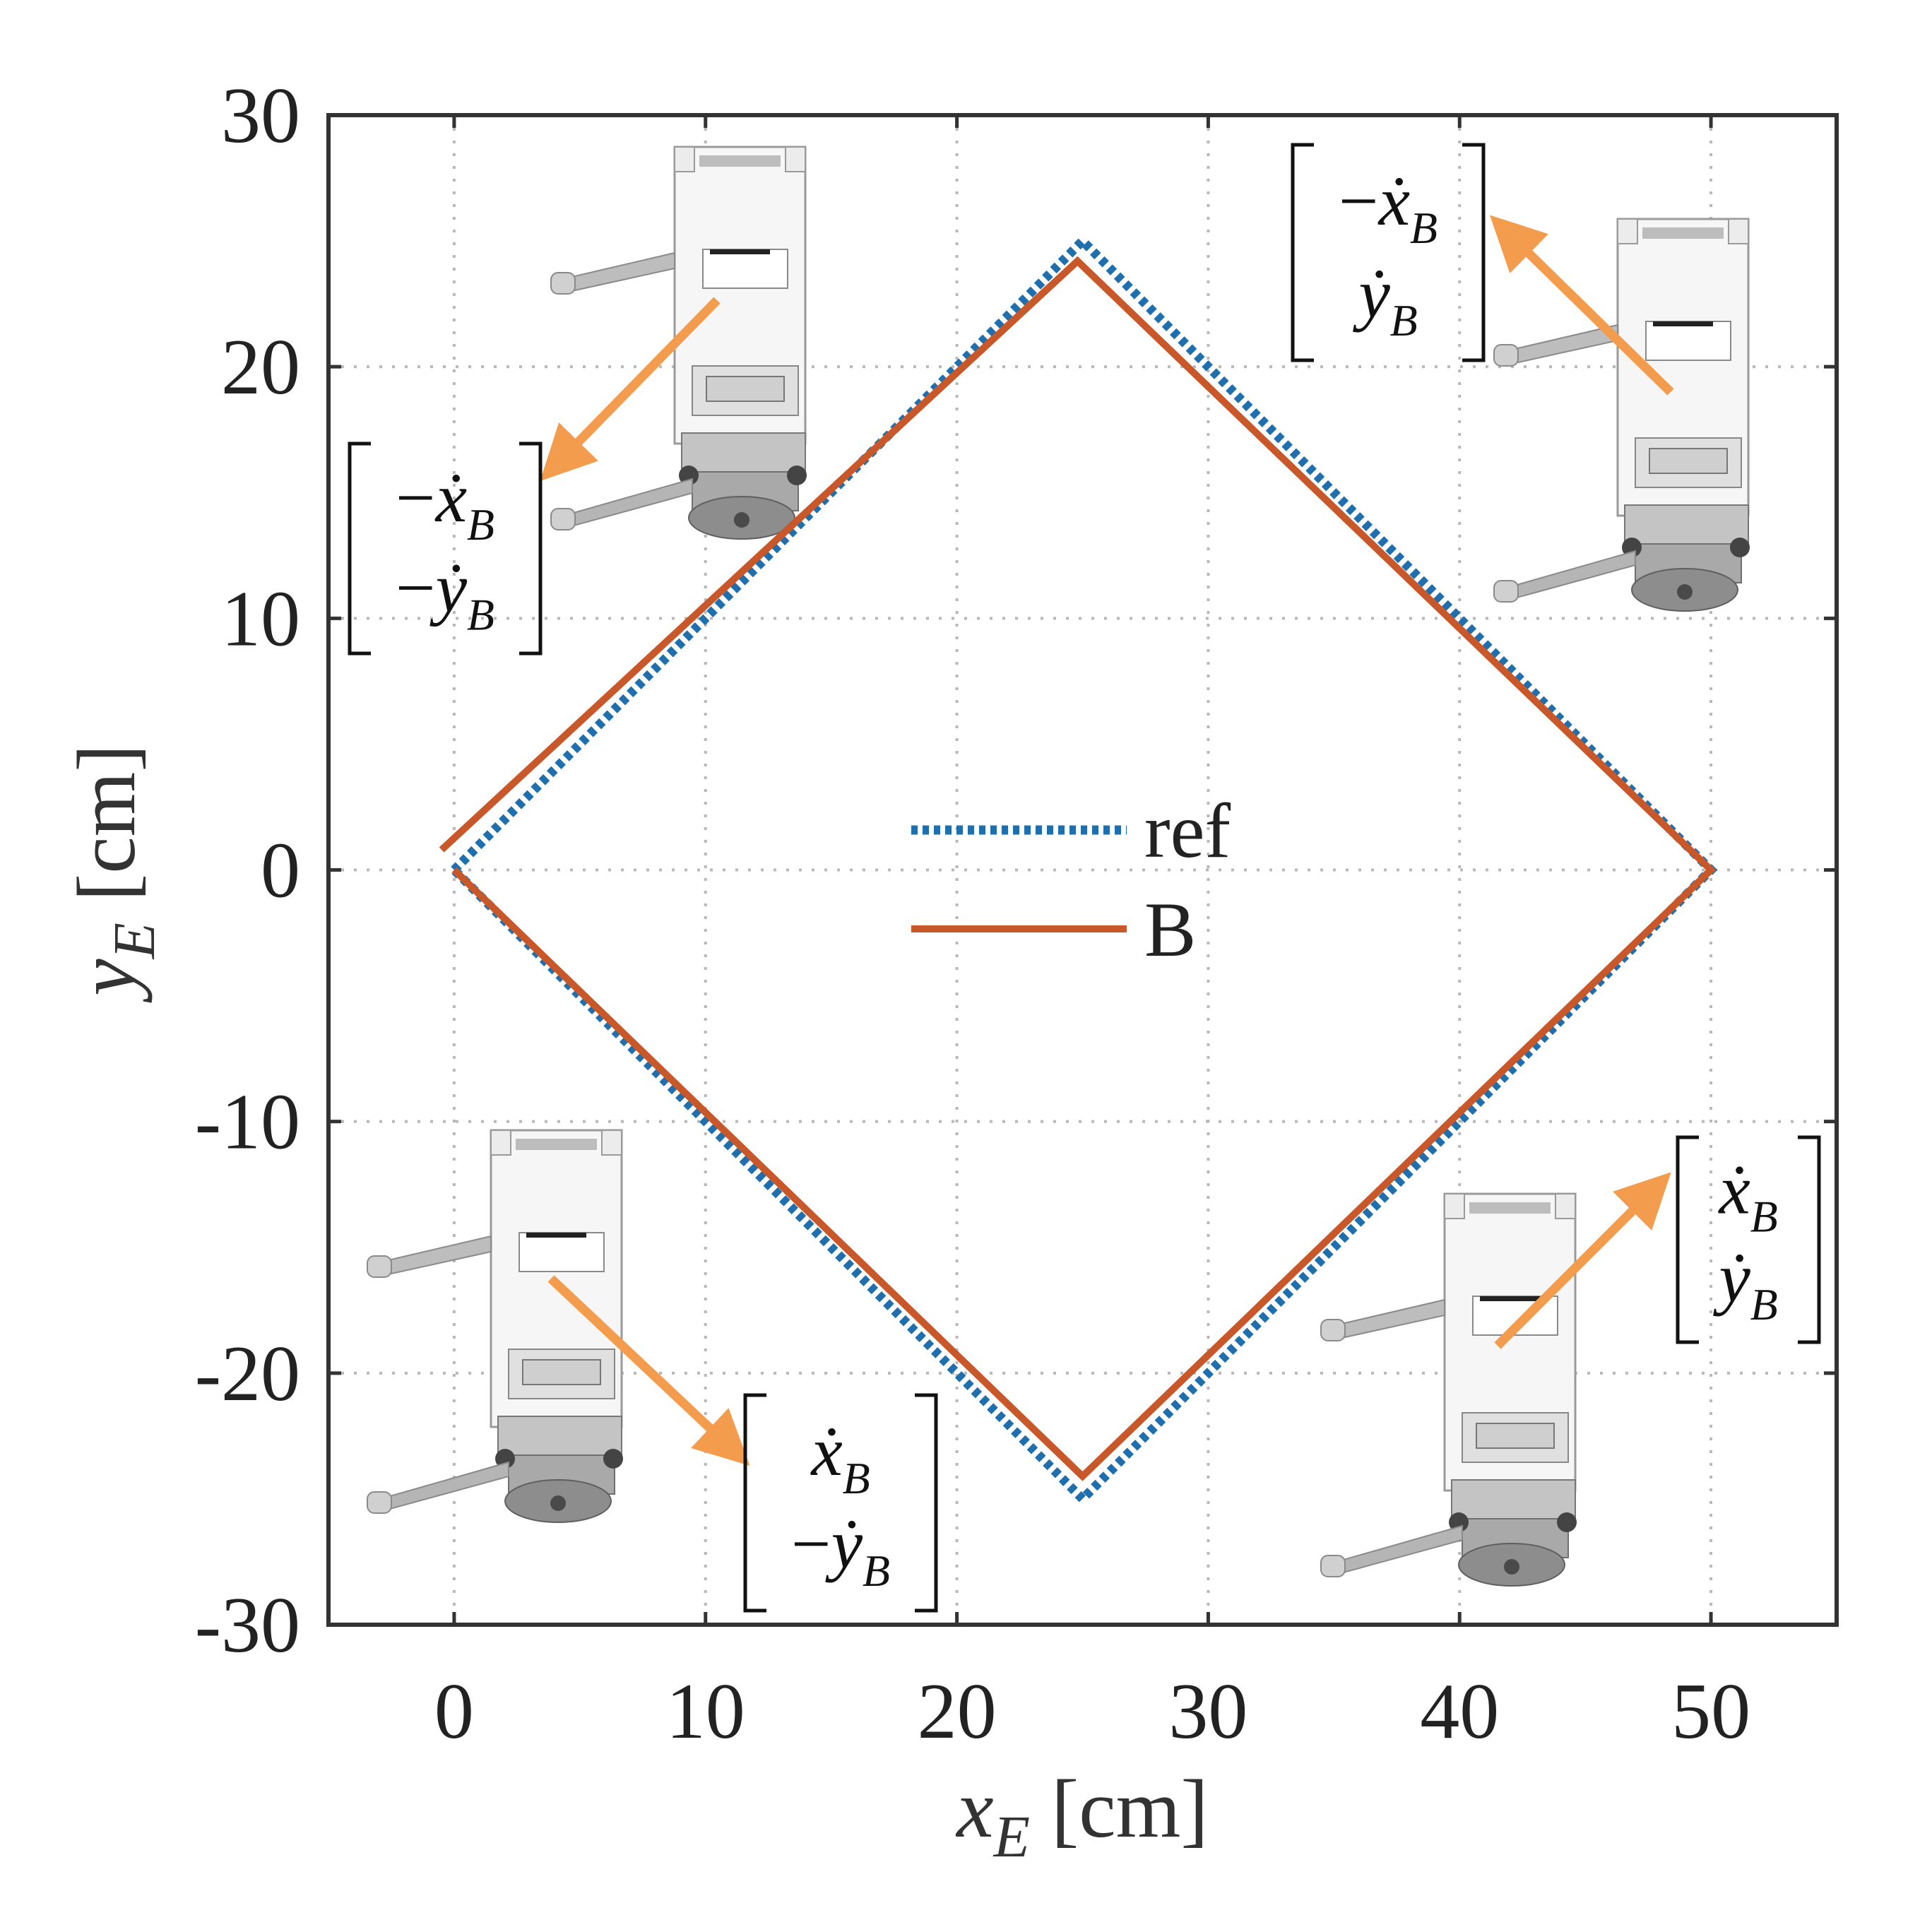 Image resolution: width=1932 pixels, height=1932 pixels. Describe the element at coordinates (247, 1625) in the screenshot. I see `y-tick-label: -30` at that location.